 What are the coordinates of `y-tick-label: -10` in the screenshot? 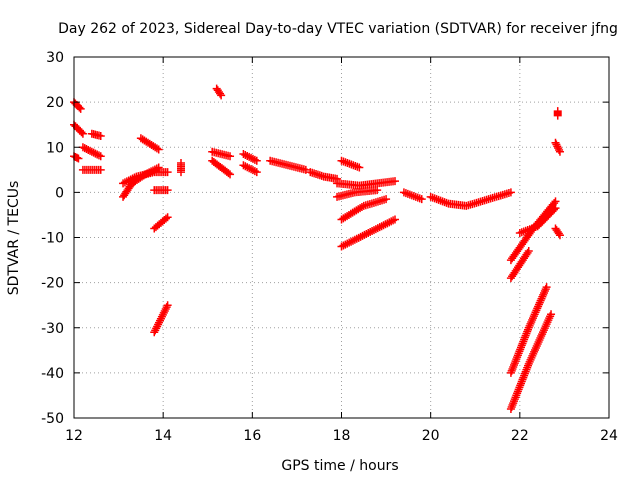 It's located at (52, 239).